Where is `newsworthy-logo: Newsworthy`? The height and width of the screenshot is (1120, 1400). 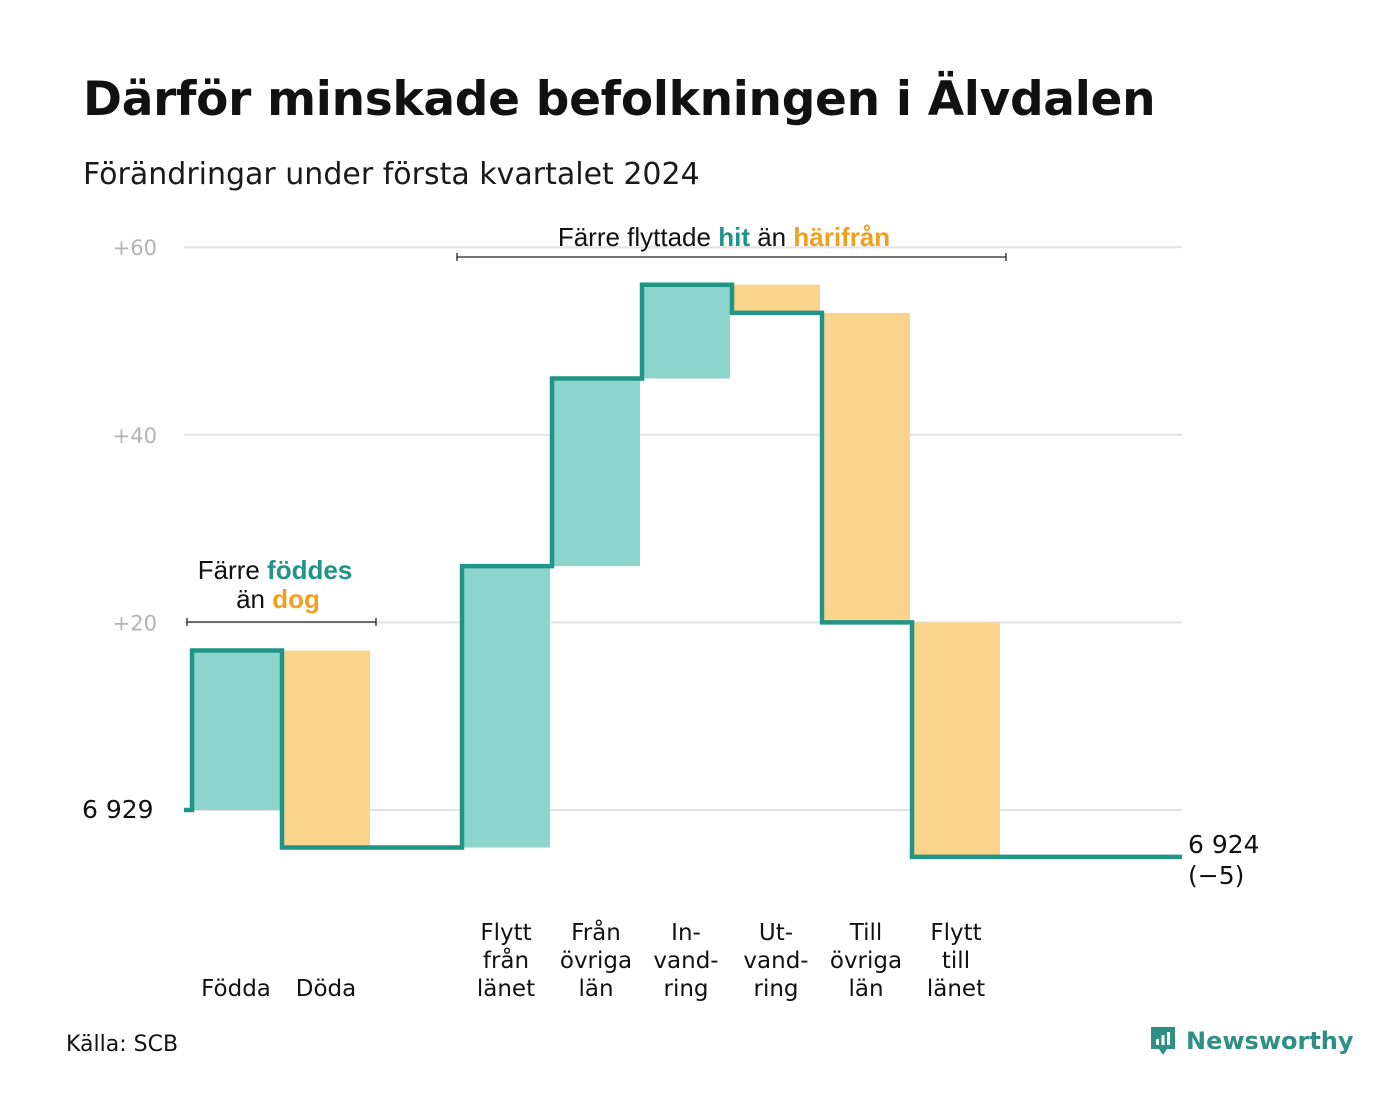 newsworthy-logo: Newsworthy is located at coordinates (1251, 1041).